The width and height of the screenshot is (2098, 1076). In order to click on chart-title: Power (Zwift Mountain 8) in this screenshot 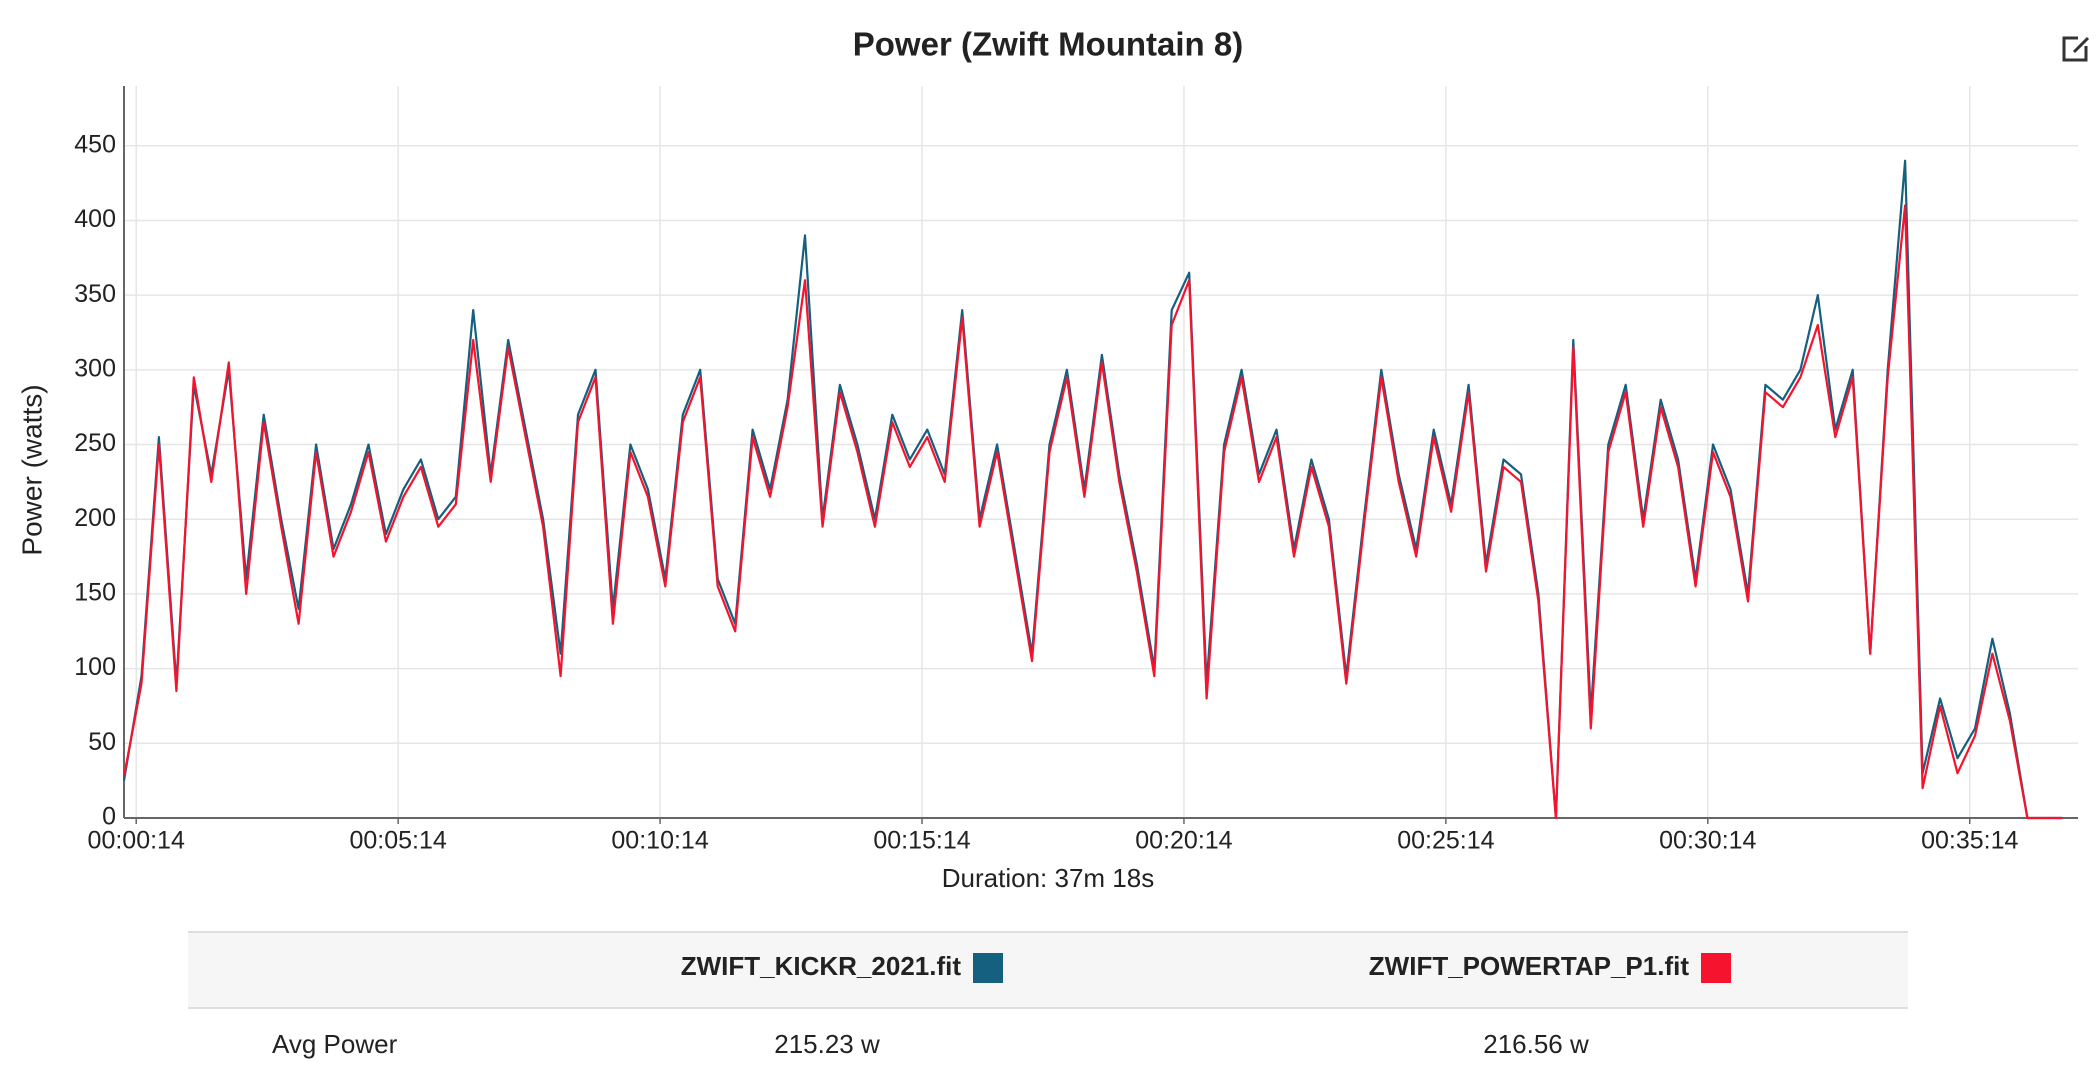, I will do `click(1048, 44)`.